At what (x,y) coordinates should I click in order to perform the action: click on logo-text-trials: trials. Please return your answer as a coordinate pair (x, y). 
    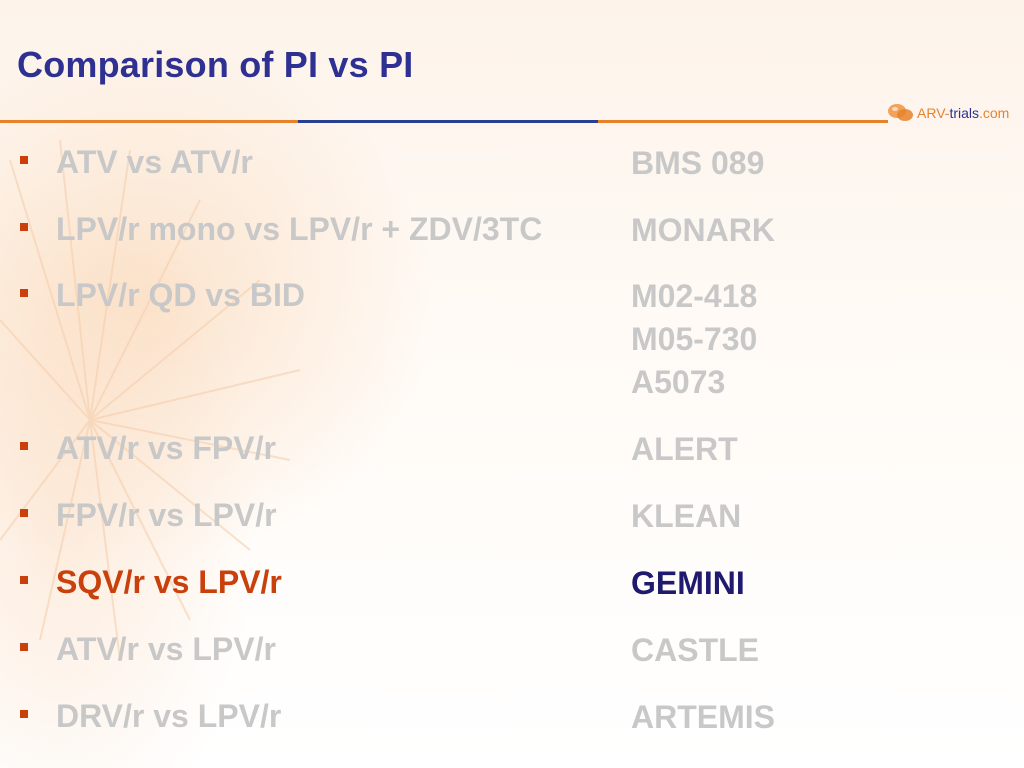
    Looking at the image, I should click on (964, 113).